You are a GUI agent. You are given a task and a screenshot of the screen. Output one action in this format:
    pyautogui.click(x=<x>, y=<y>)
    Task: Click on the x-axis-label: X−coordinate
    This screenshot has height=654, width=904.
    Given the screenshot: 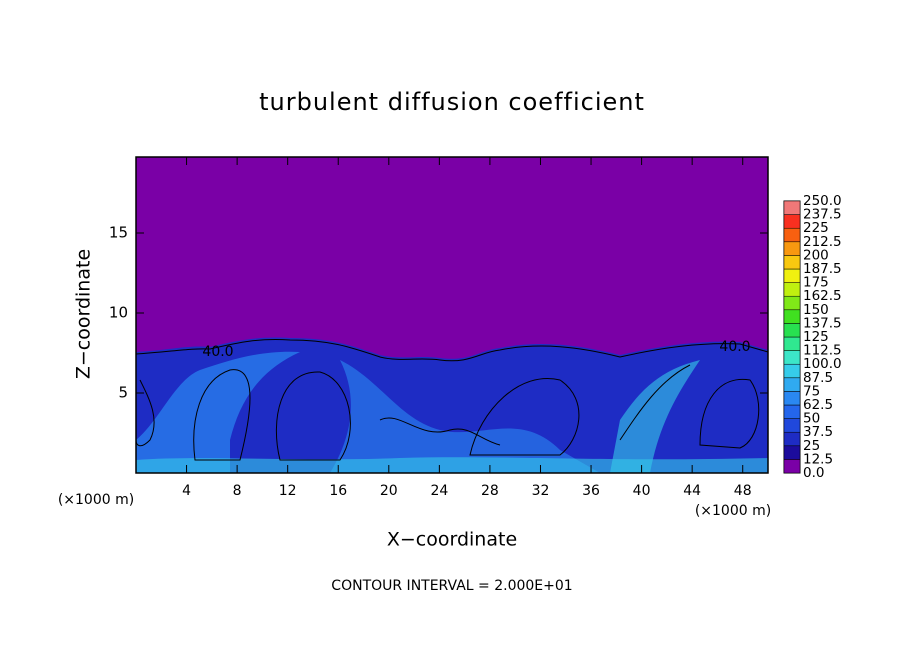 What is the action you would take?
    pyautogui.click(x=452, y=540)
    